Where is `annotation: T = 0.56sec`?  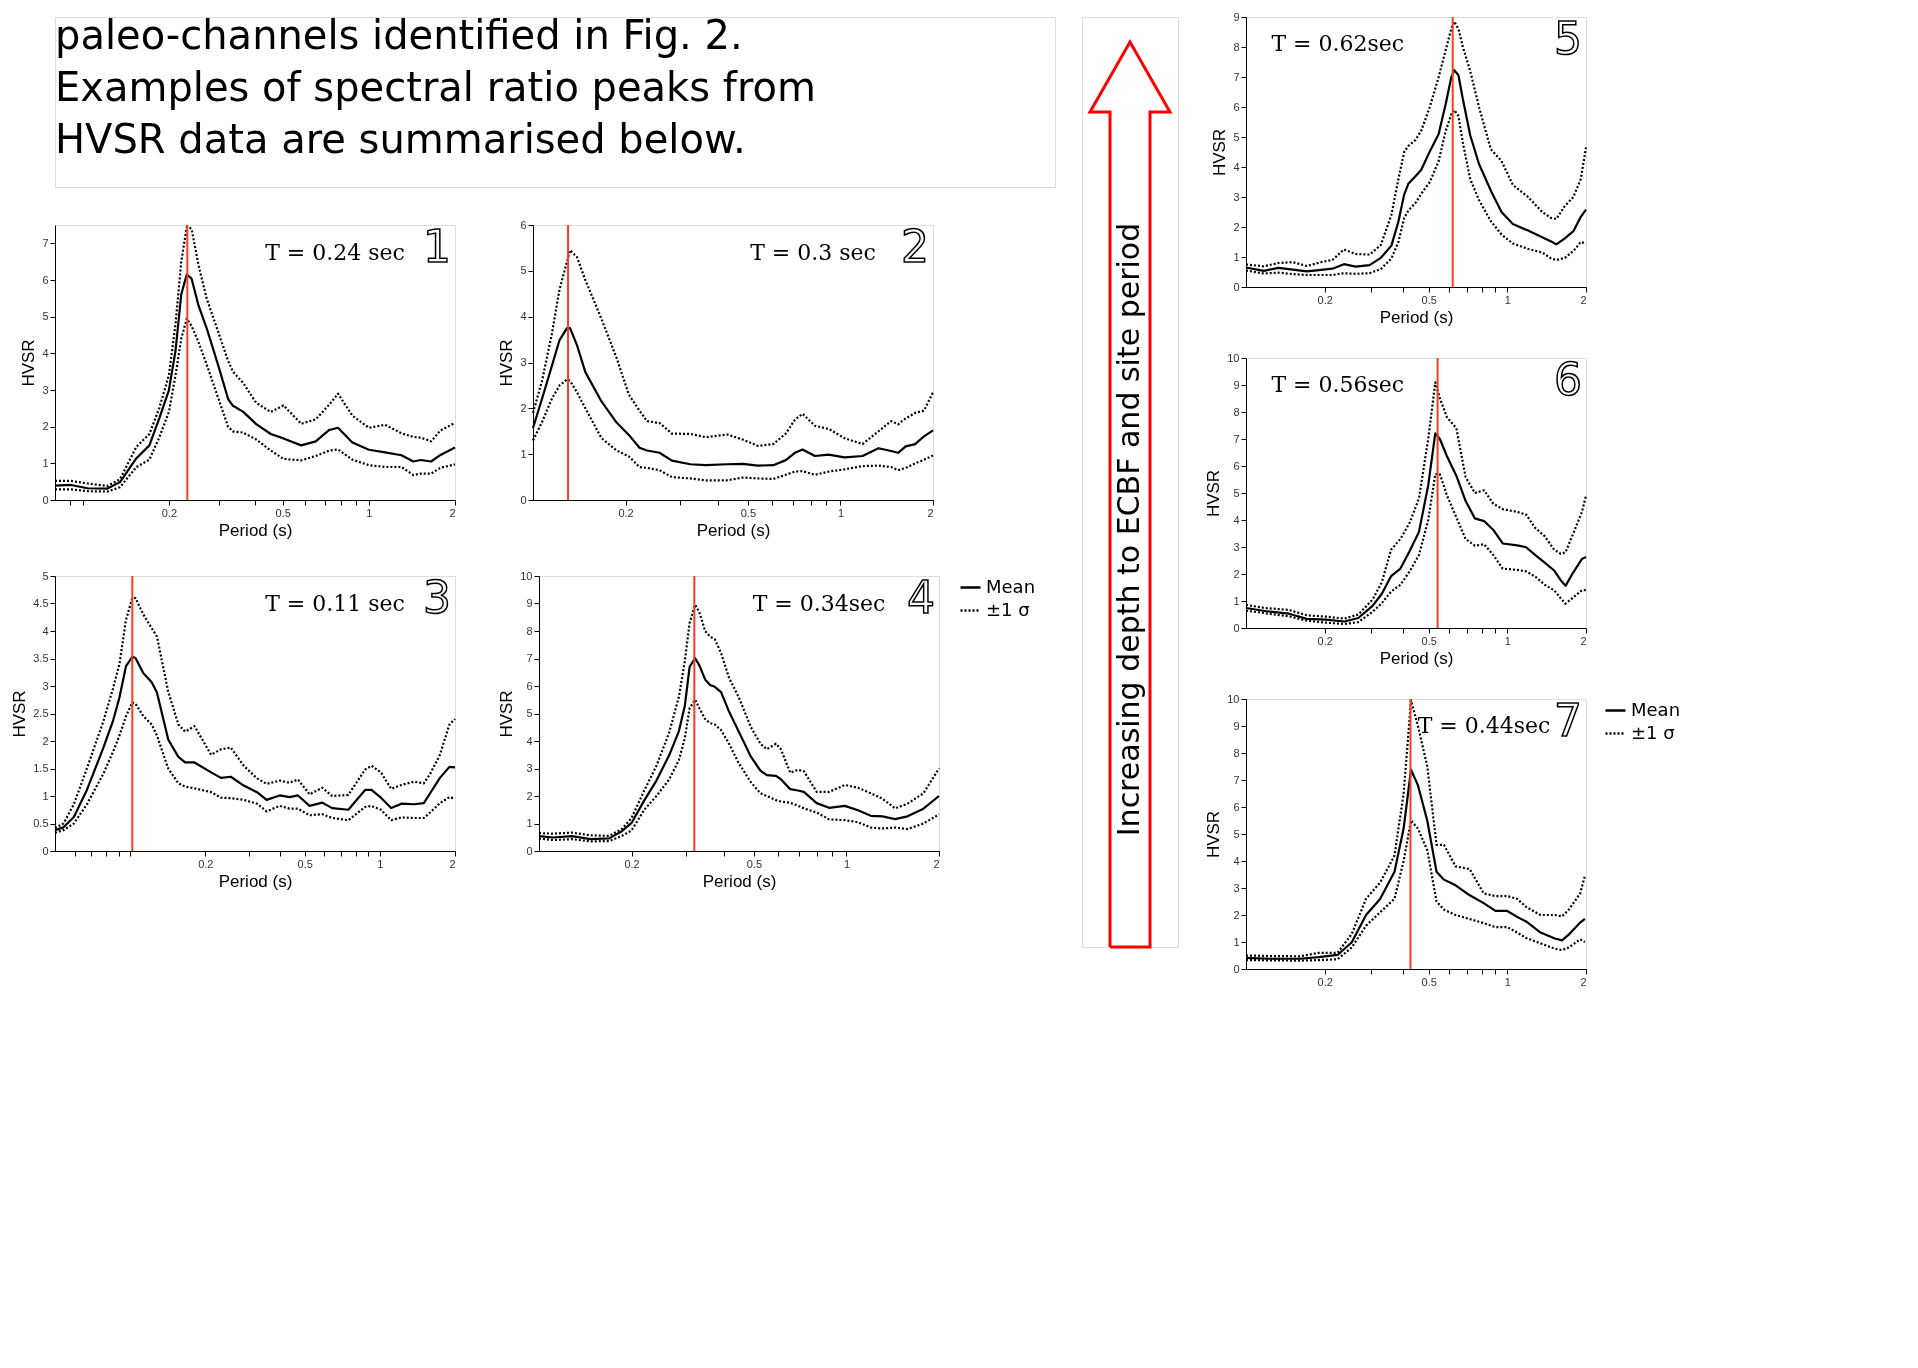
annotation: T = 0.56sec is located at coordinates (1338, 384).